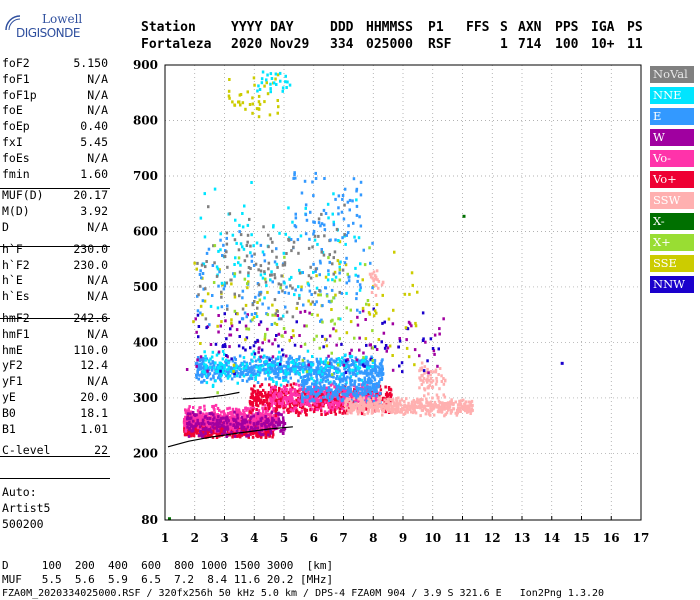 This screenshot has height=600, width=700. What do you see at coordinates (436, 27) in the screenshot?
I see `hdr-label-p1: P1` at bounding box center [436, 27].